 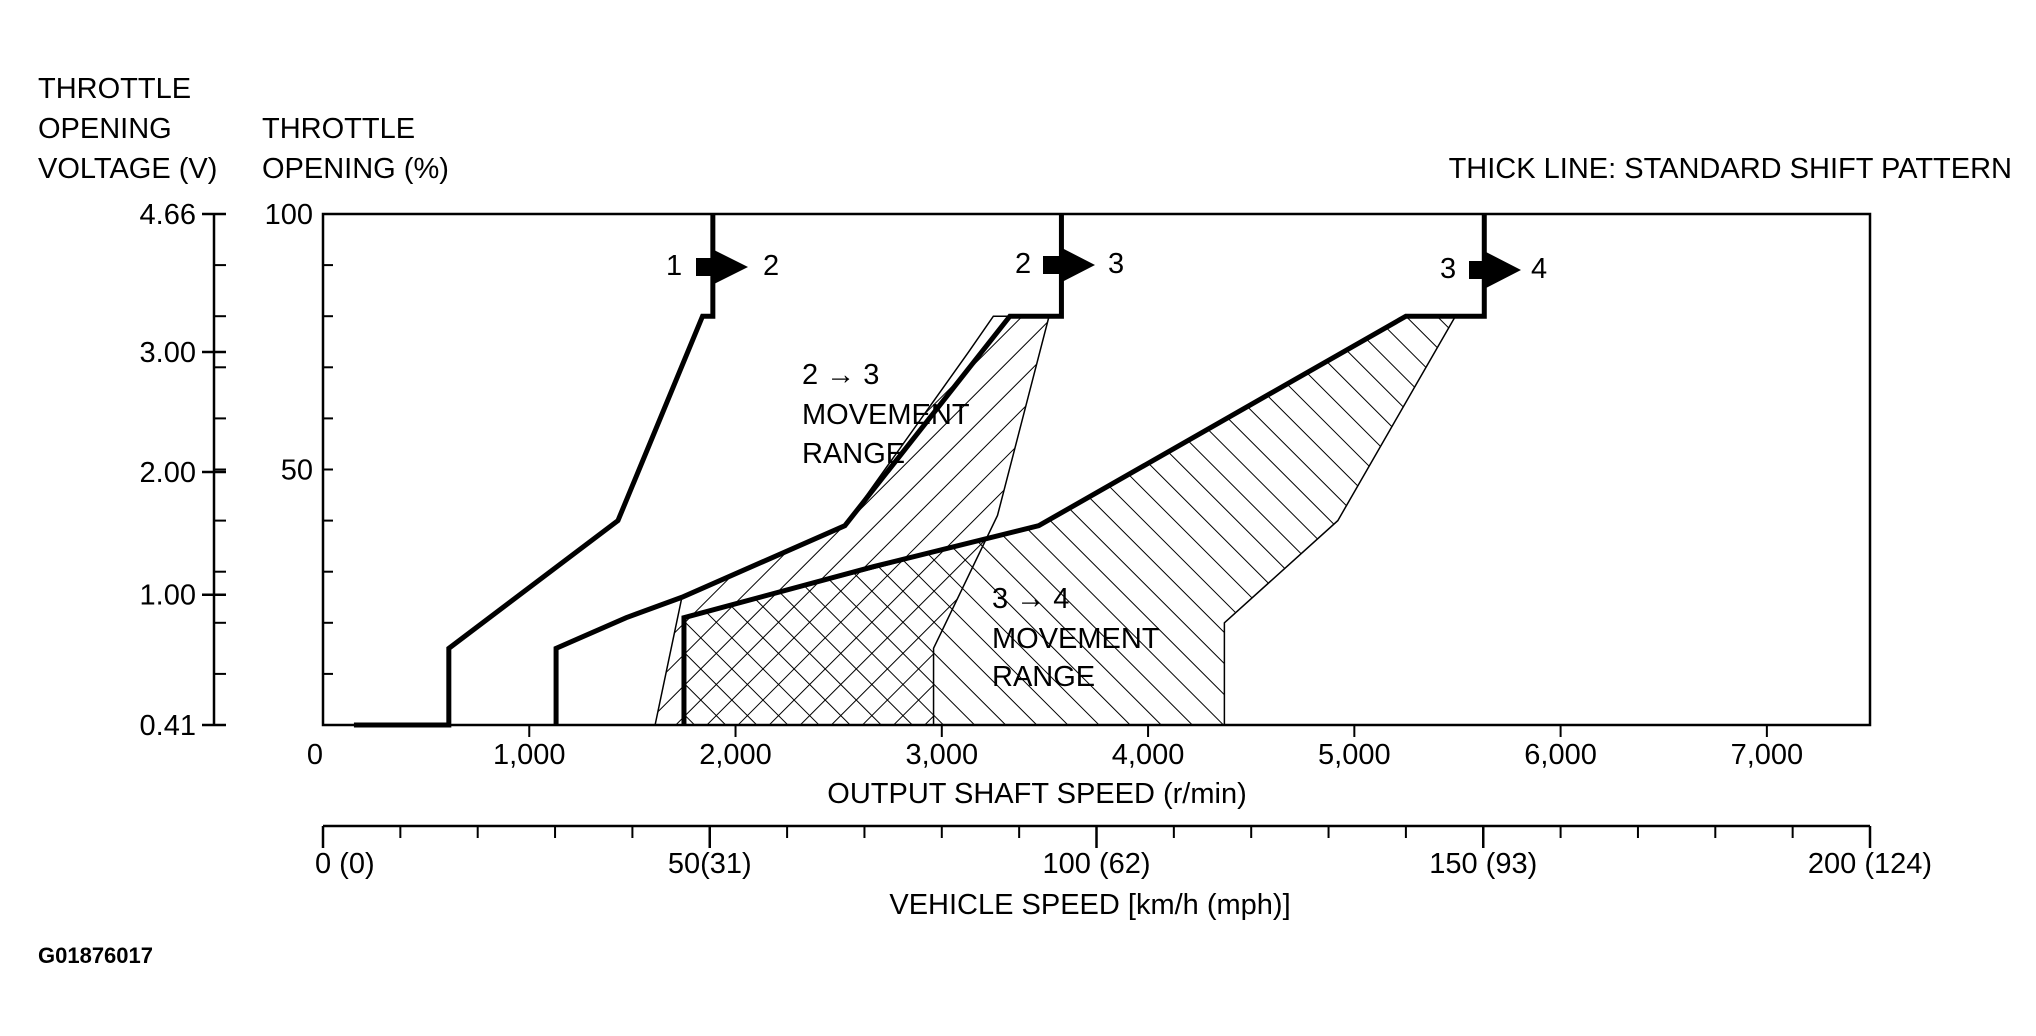 I want to click on vehicle-speed-axis-title: VEHICLE SPEED [km/h (mph)], so click(x=1089, y=905).